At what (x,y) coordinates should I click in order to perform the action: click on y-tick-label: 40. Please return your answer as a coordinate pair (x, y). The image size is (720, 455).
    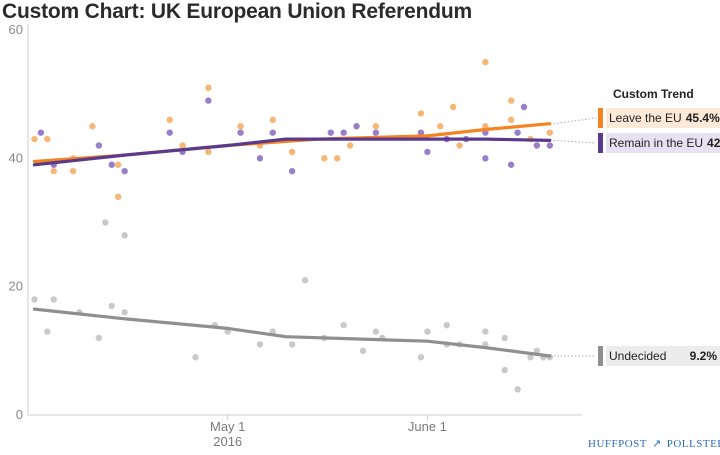
    Looking at the image, I should click on (16, 157).